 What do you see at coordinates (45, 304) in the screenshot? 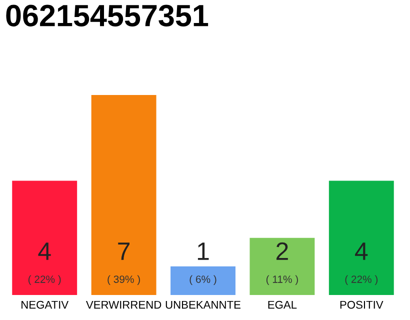
I see `x-tick-label: NEGATIV` at bounding box center [45, 304].